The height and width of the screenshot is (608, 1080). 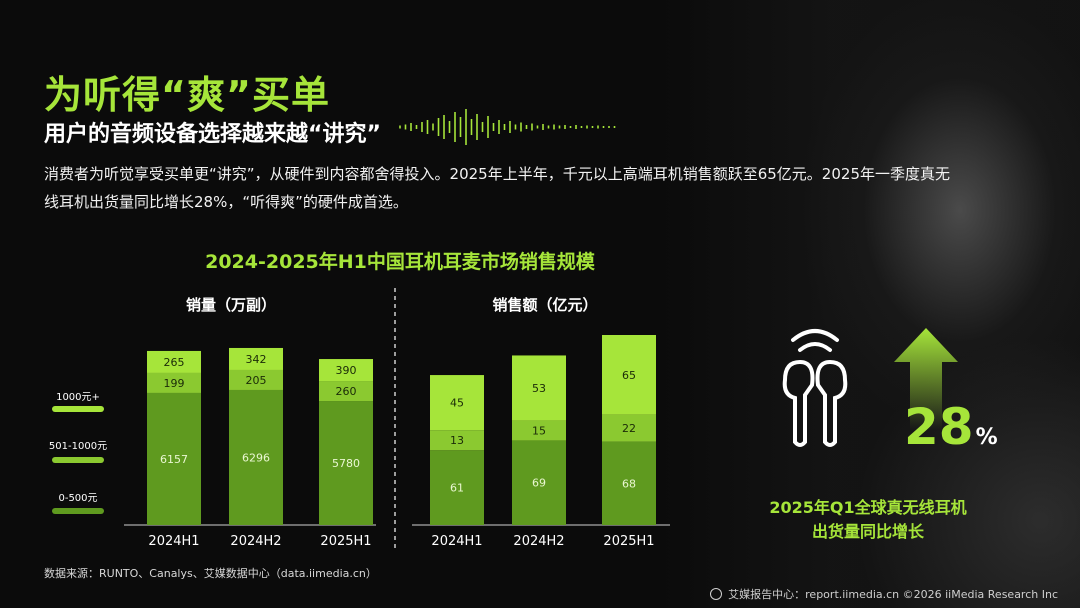 What do you see at coordinates (868, 507) in the screenshot?
I see `growth-caption-line1: 2025年Q1全球真无线耳机` at bounding box center [868, 507].